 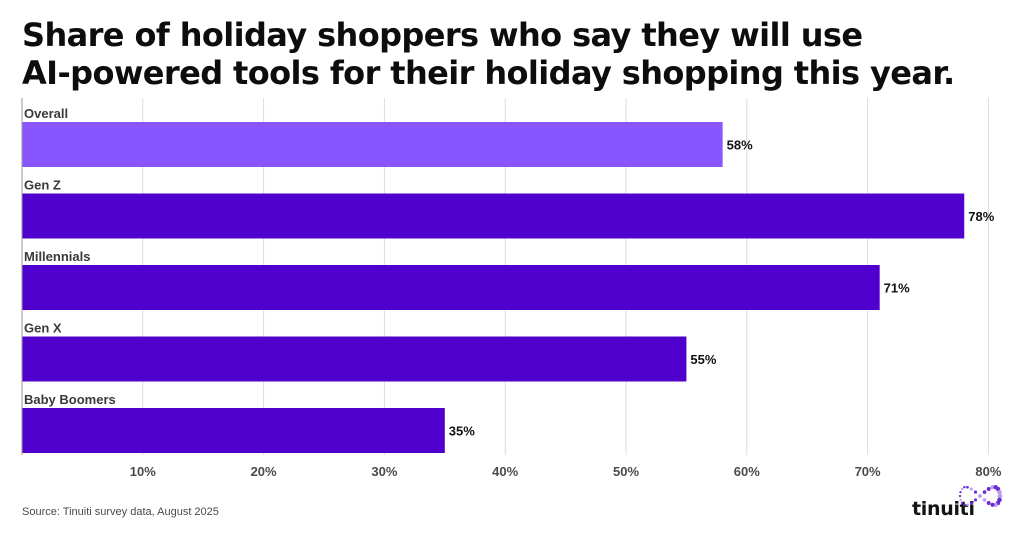 What do you see at coordinates (43, 328) in the screenshot?
I see `category-label-3: Gen X` at bounding box center [43, 328].